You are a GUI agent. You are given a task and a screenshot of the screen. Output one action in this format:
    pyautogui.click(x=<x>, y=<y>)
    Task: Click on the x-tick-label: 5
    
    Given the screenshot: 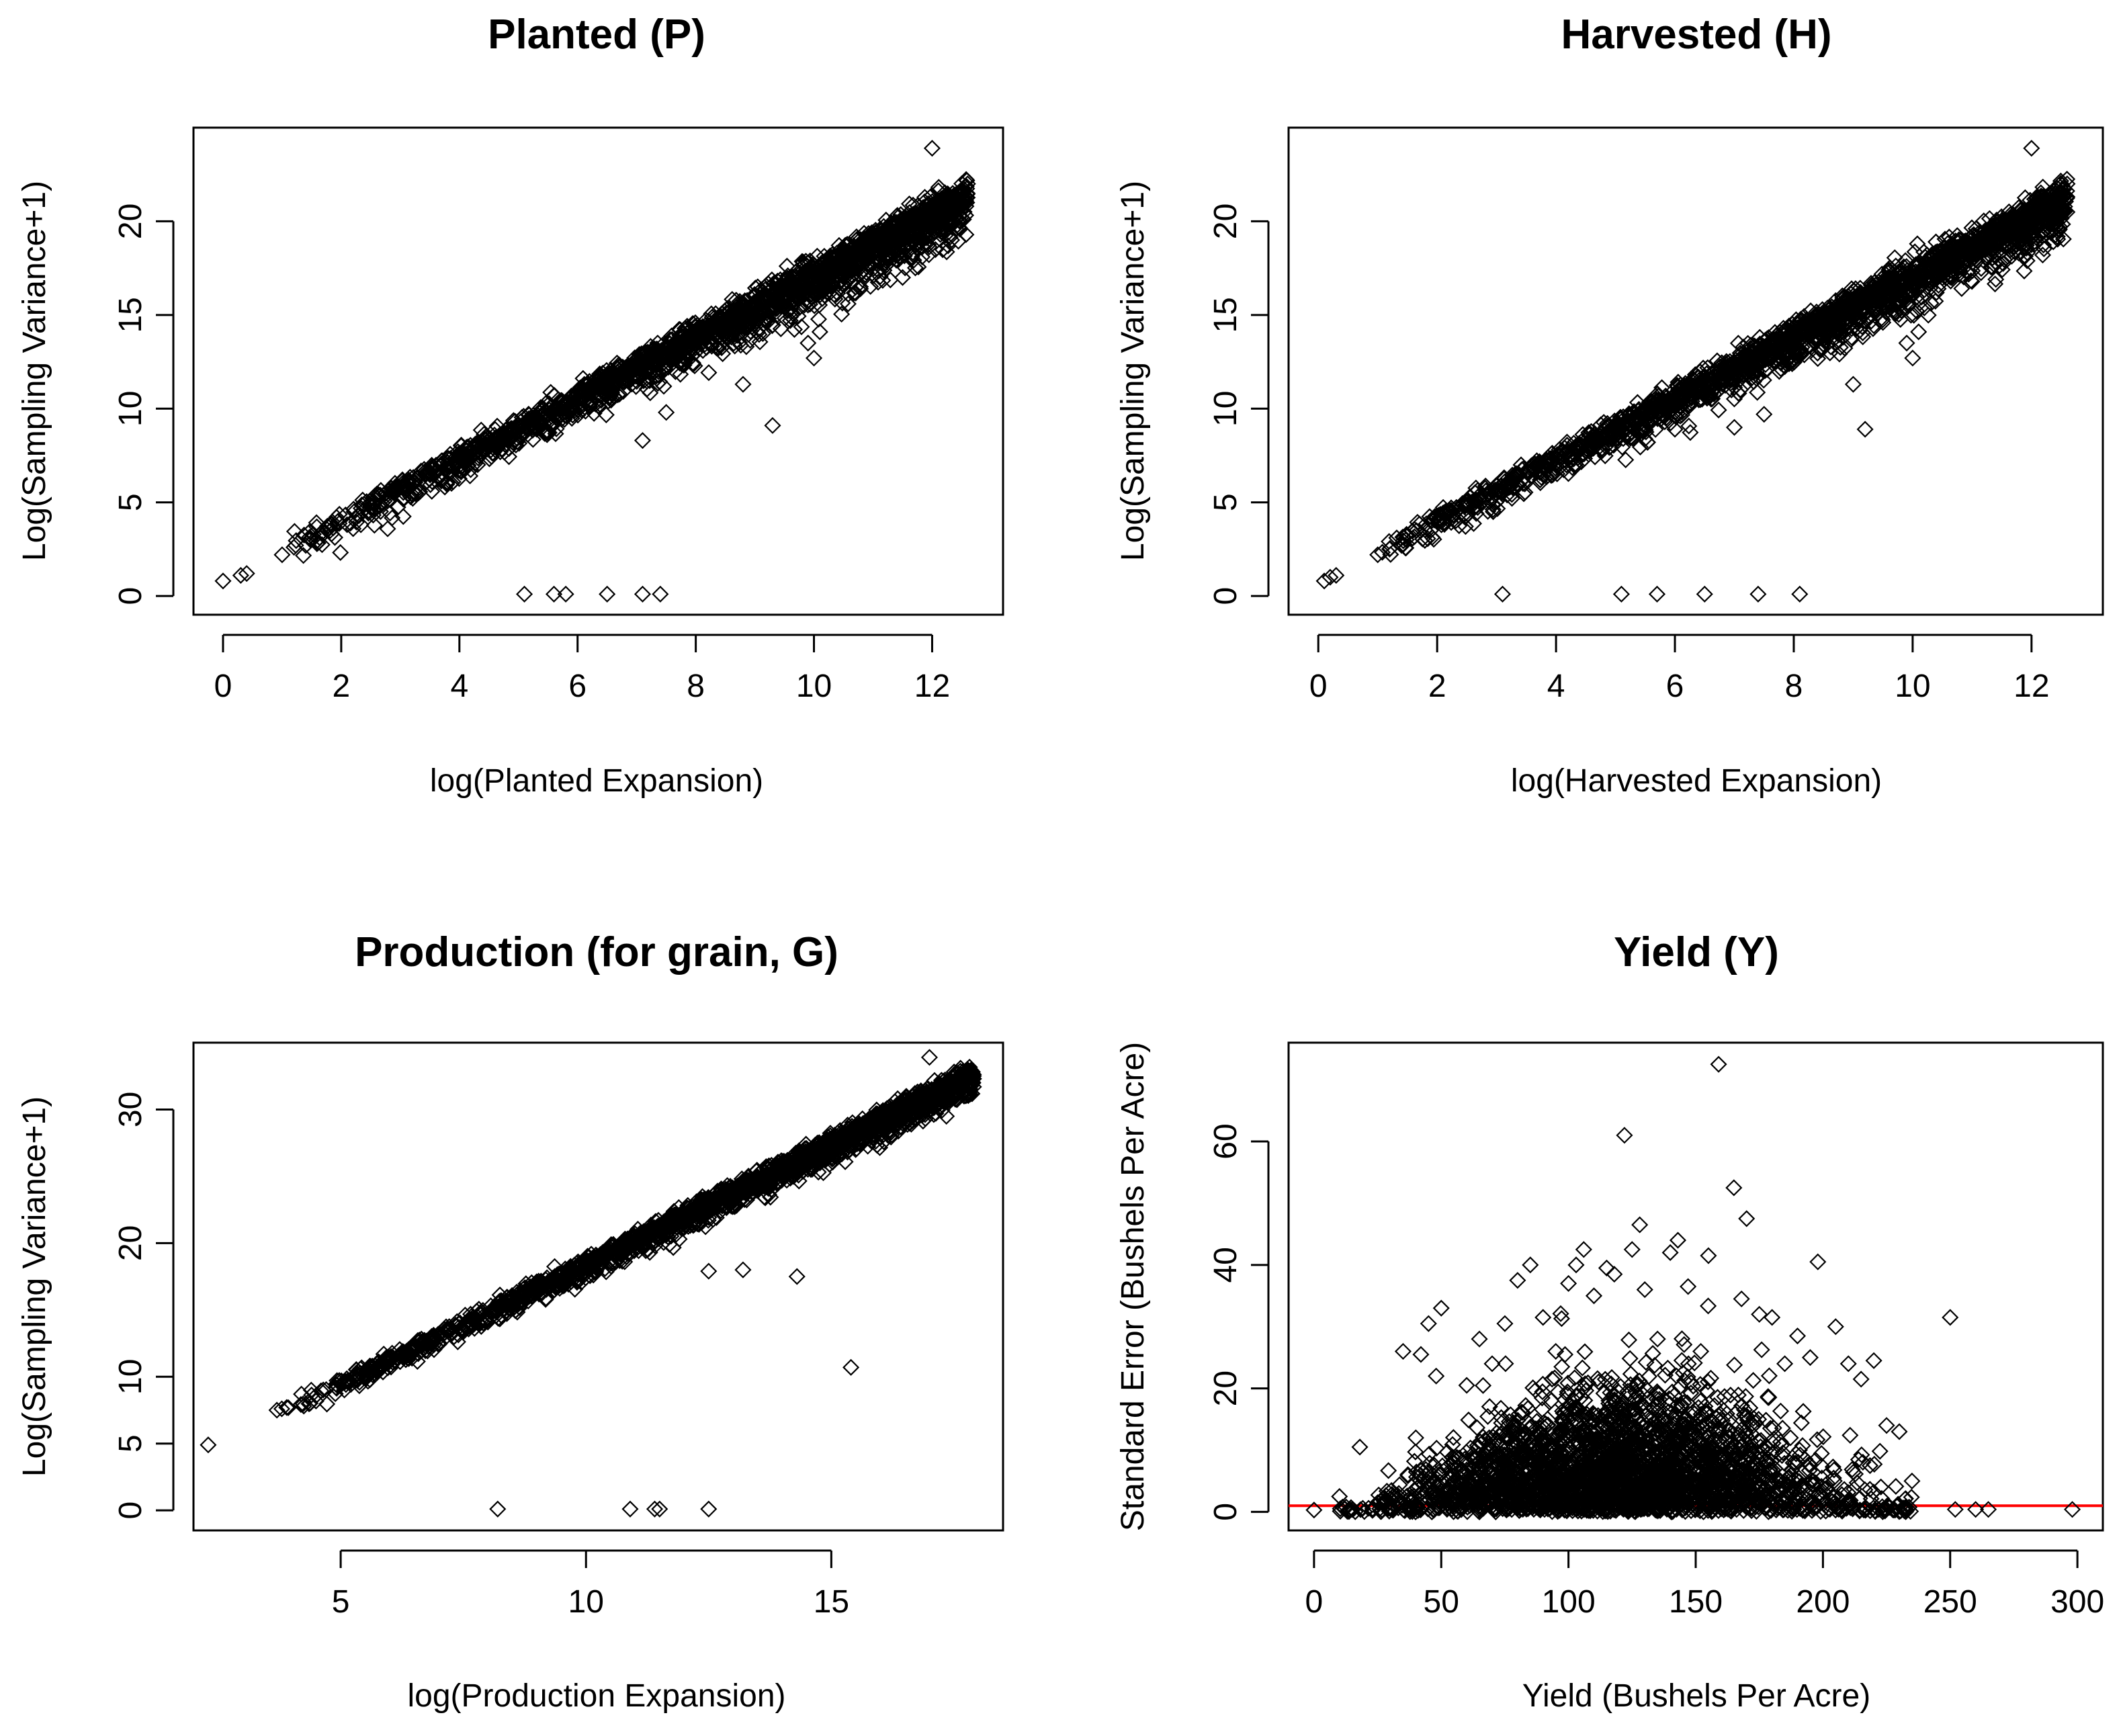 What is the action you would take?
    pyautogui.click(x=341, y=1602)
    